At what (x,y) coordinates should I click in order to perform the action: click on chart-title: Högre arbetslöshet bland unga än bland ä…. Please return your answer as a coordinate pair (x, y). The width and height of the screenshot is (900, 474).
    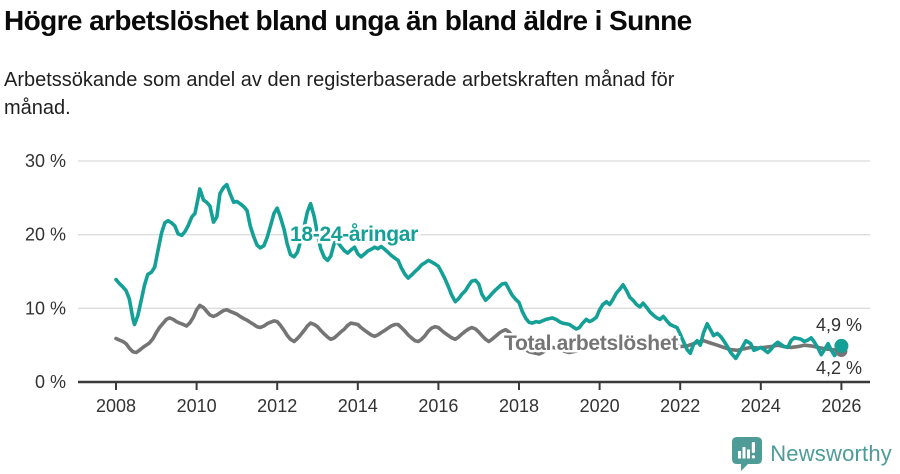
    Looking at the image, I should click on (348, 20).